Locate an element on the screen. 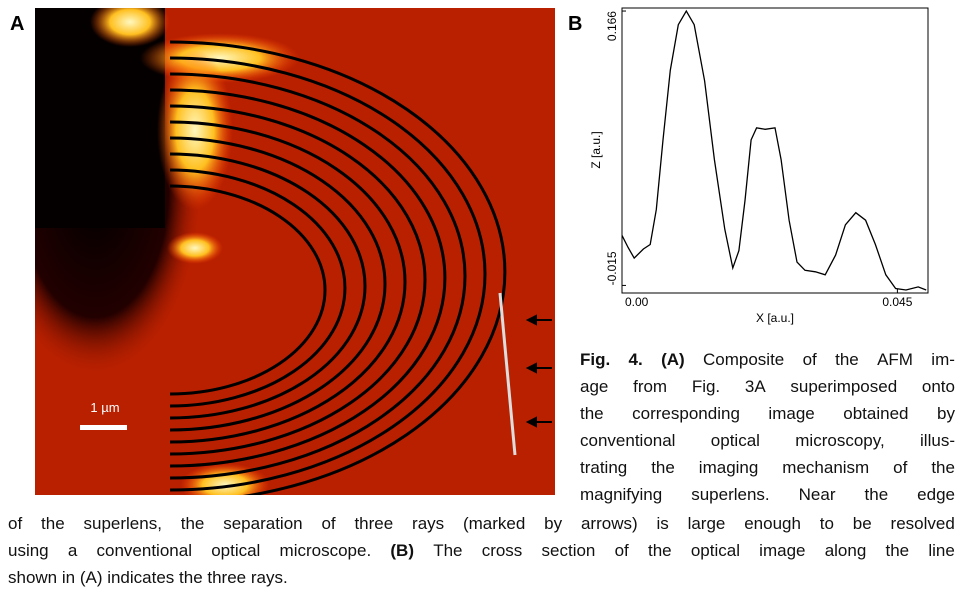 This screenshot has width=961, height=592. scale-bar-label: 1 µm is located at coordinates (104, 407).